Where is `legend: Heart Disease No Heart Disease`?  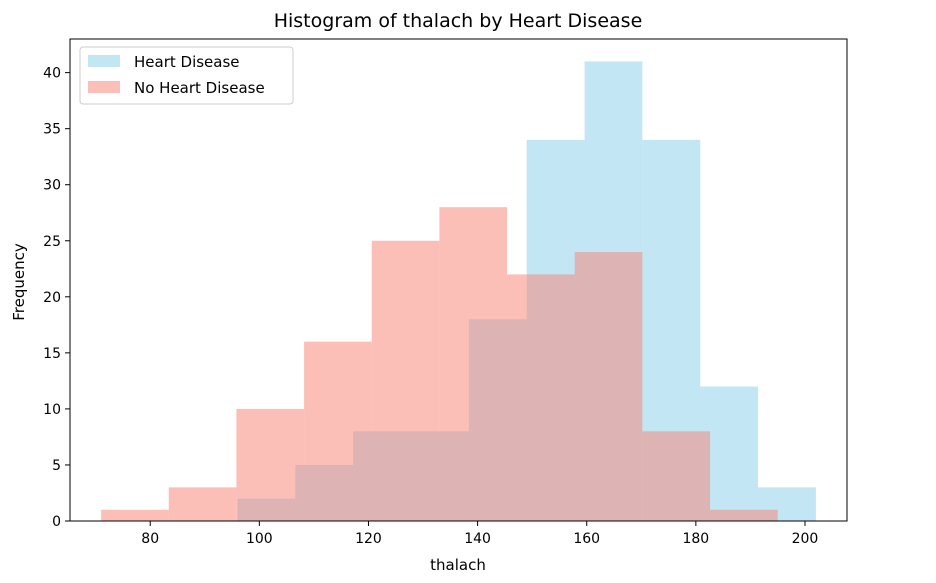
legend: Heart Disease No Heart Disease is located at coordinates (186, 75).